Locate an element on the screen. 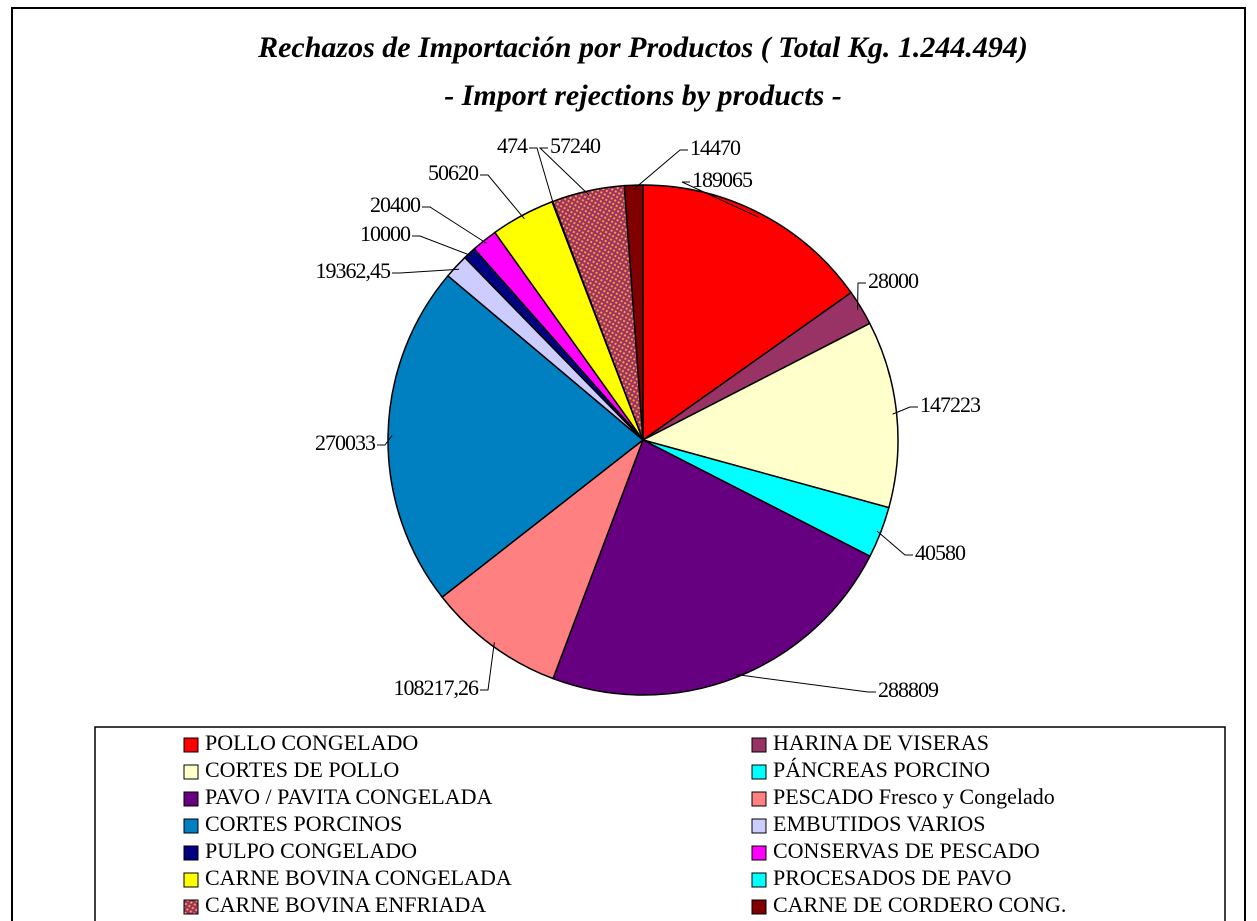 This screenshot has width=1257, height=921. legend-label: EMBUTIDOS VARIOS is located at coordinates (879, 823).